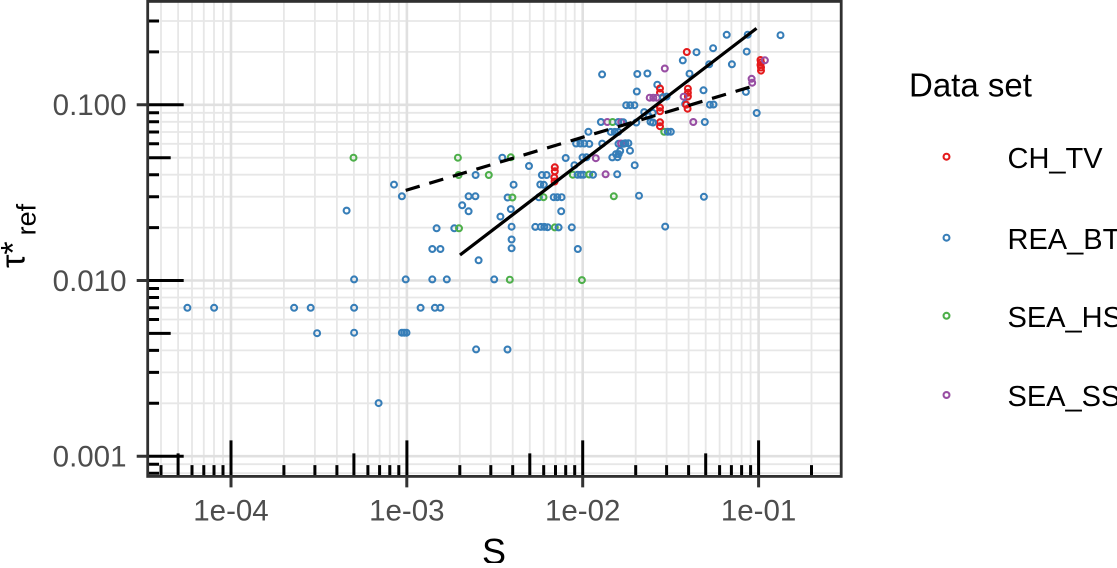 This screenshot has height=568, width=1117. Describe the element at coordinates (230, 511) in the screenshot. I see `svg-text: 1e-04` at that location.